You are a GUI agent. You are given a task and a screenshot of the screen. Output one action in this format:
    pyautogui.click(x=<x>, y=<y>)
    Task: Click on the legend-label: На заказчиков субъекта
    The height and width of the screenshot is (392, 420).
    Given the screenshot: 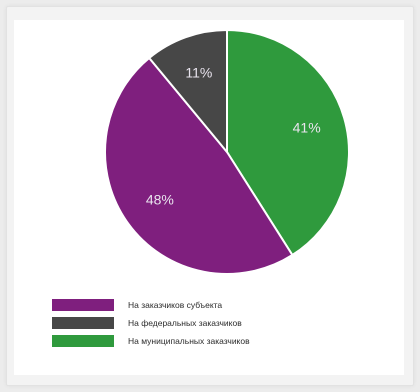 What is the action you would take?
    pyautogui.click(x=175, y=305)
    